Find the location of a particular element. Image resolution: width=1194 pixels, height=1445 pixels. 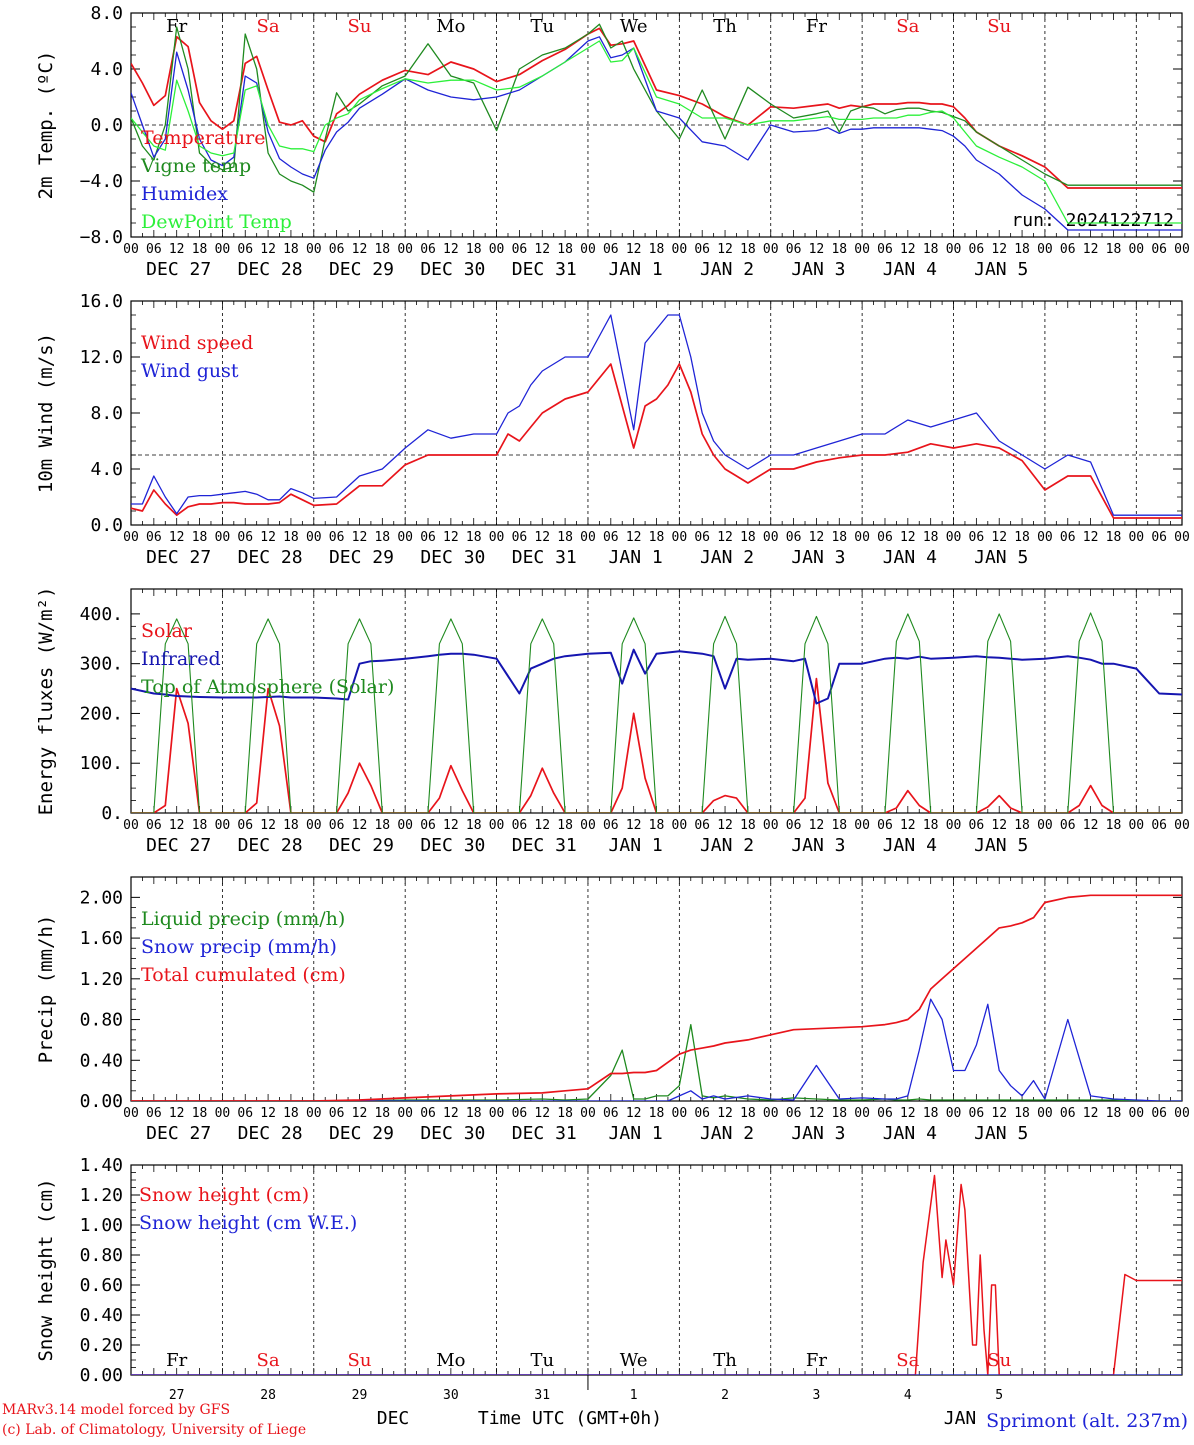

y-tick-label: 0.20 is located at coordinates (101, 1345).